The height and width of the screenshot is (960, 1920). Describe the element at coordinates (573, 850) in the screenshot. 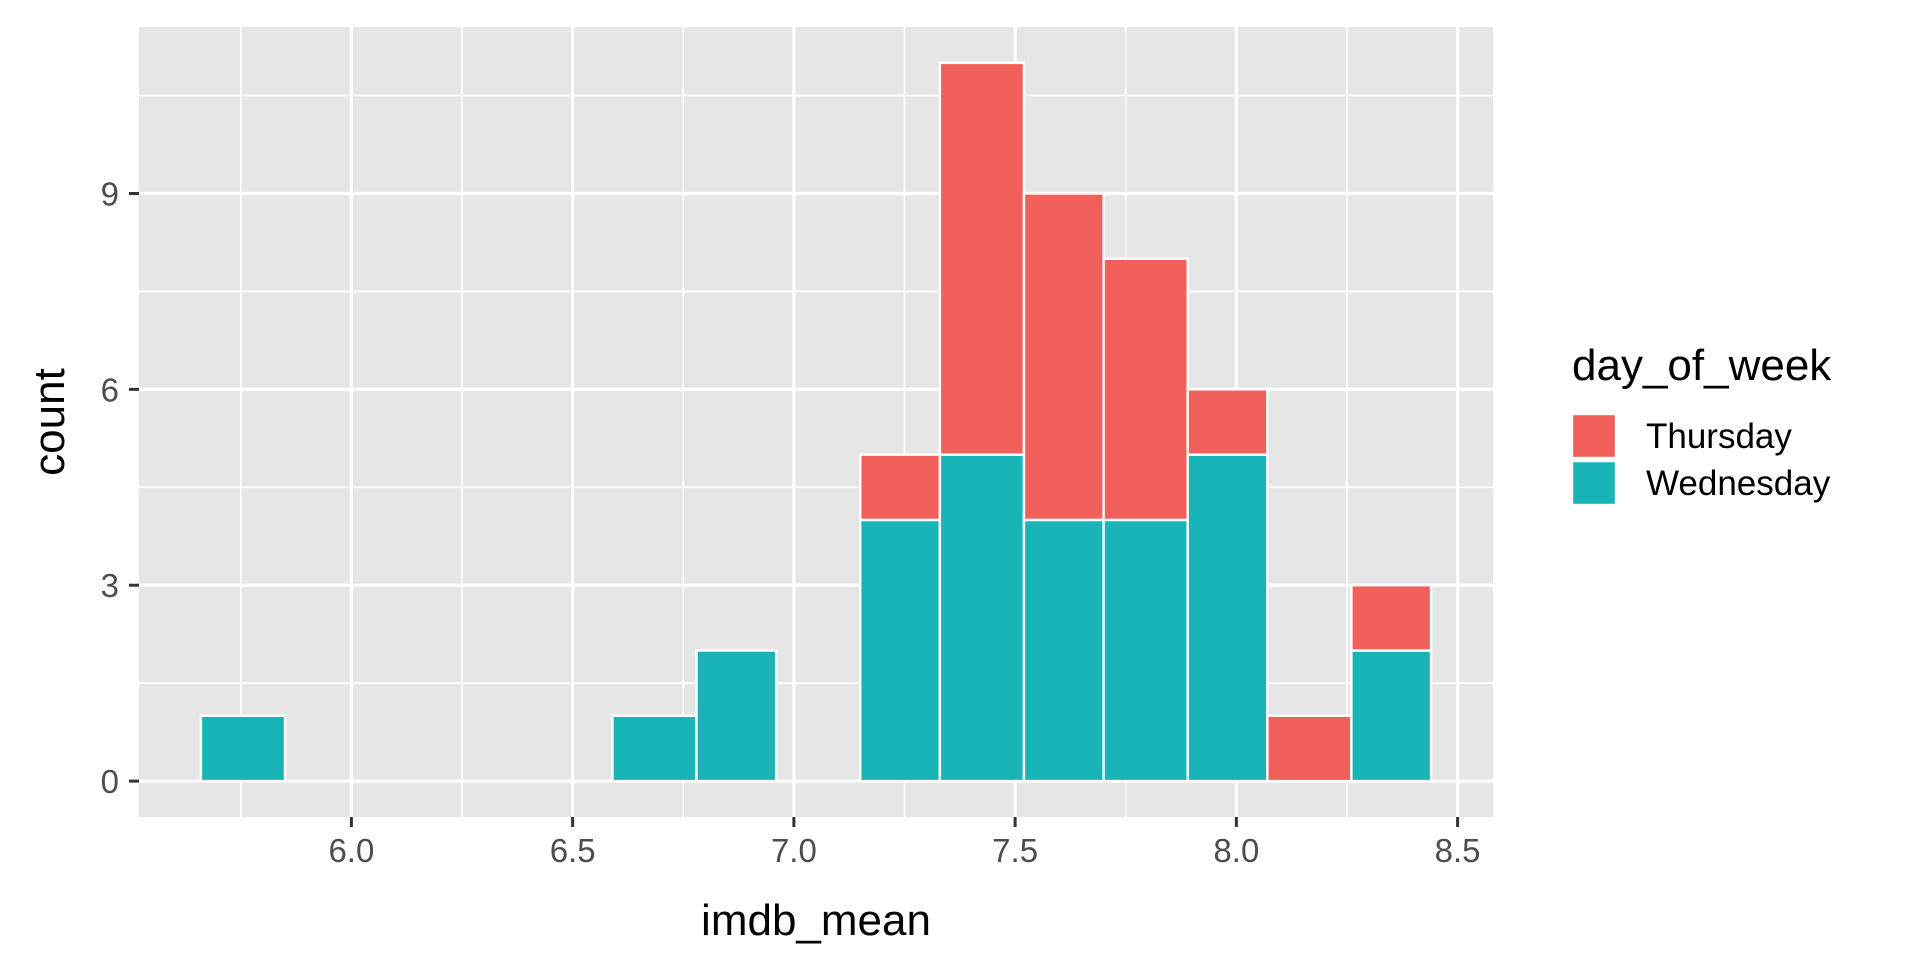

I see `x-tick-label: 6.5` at that location.